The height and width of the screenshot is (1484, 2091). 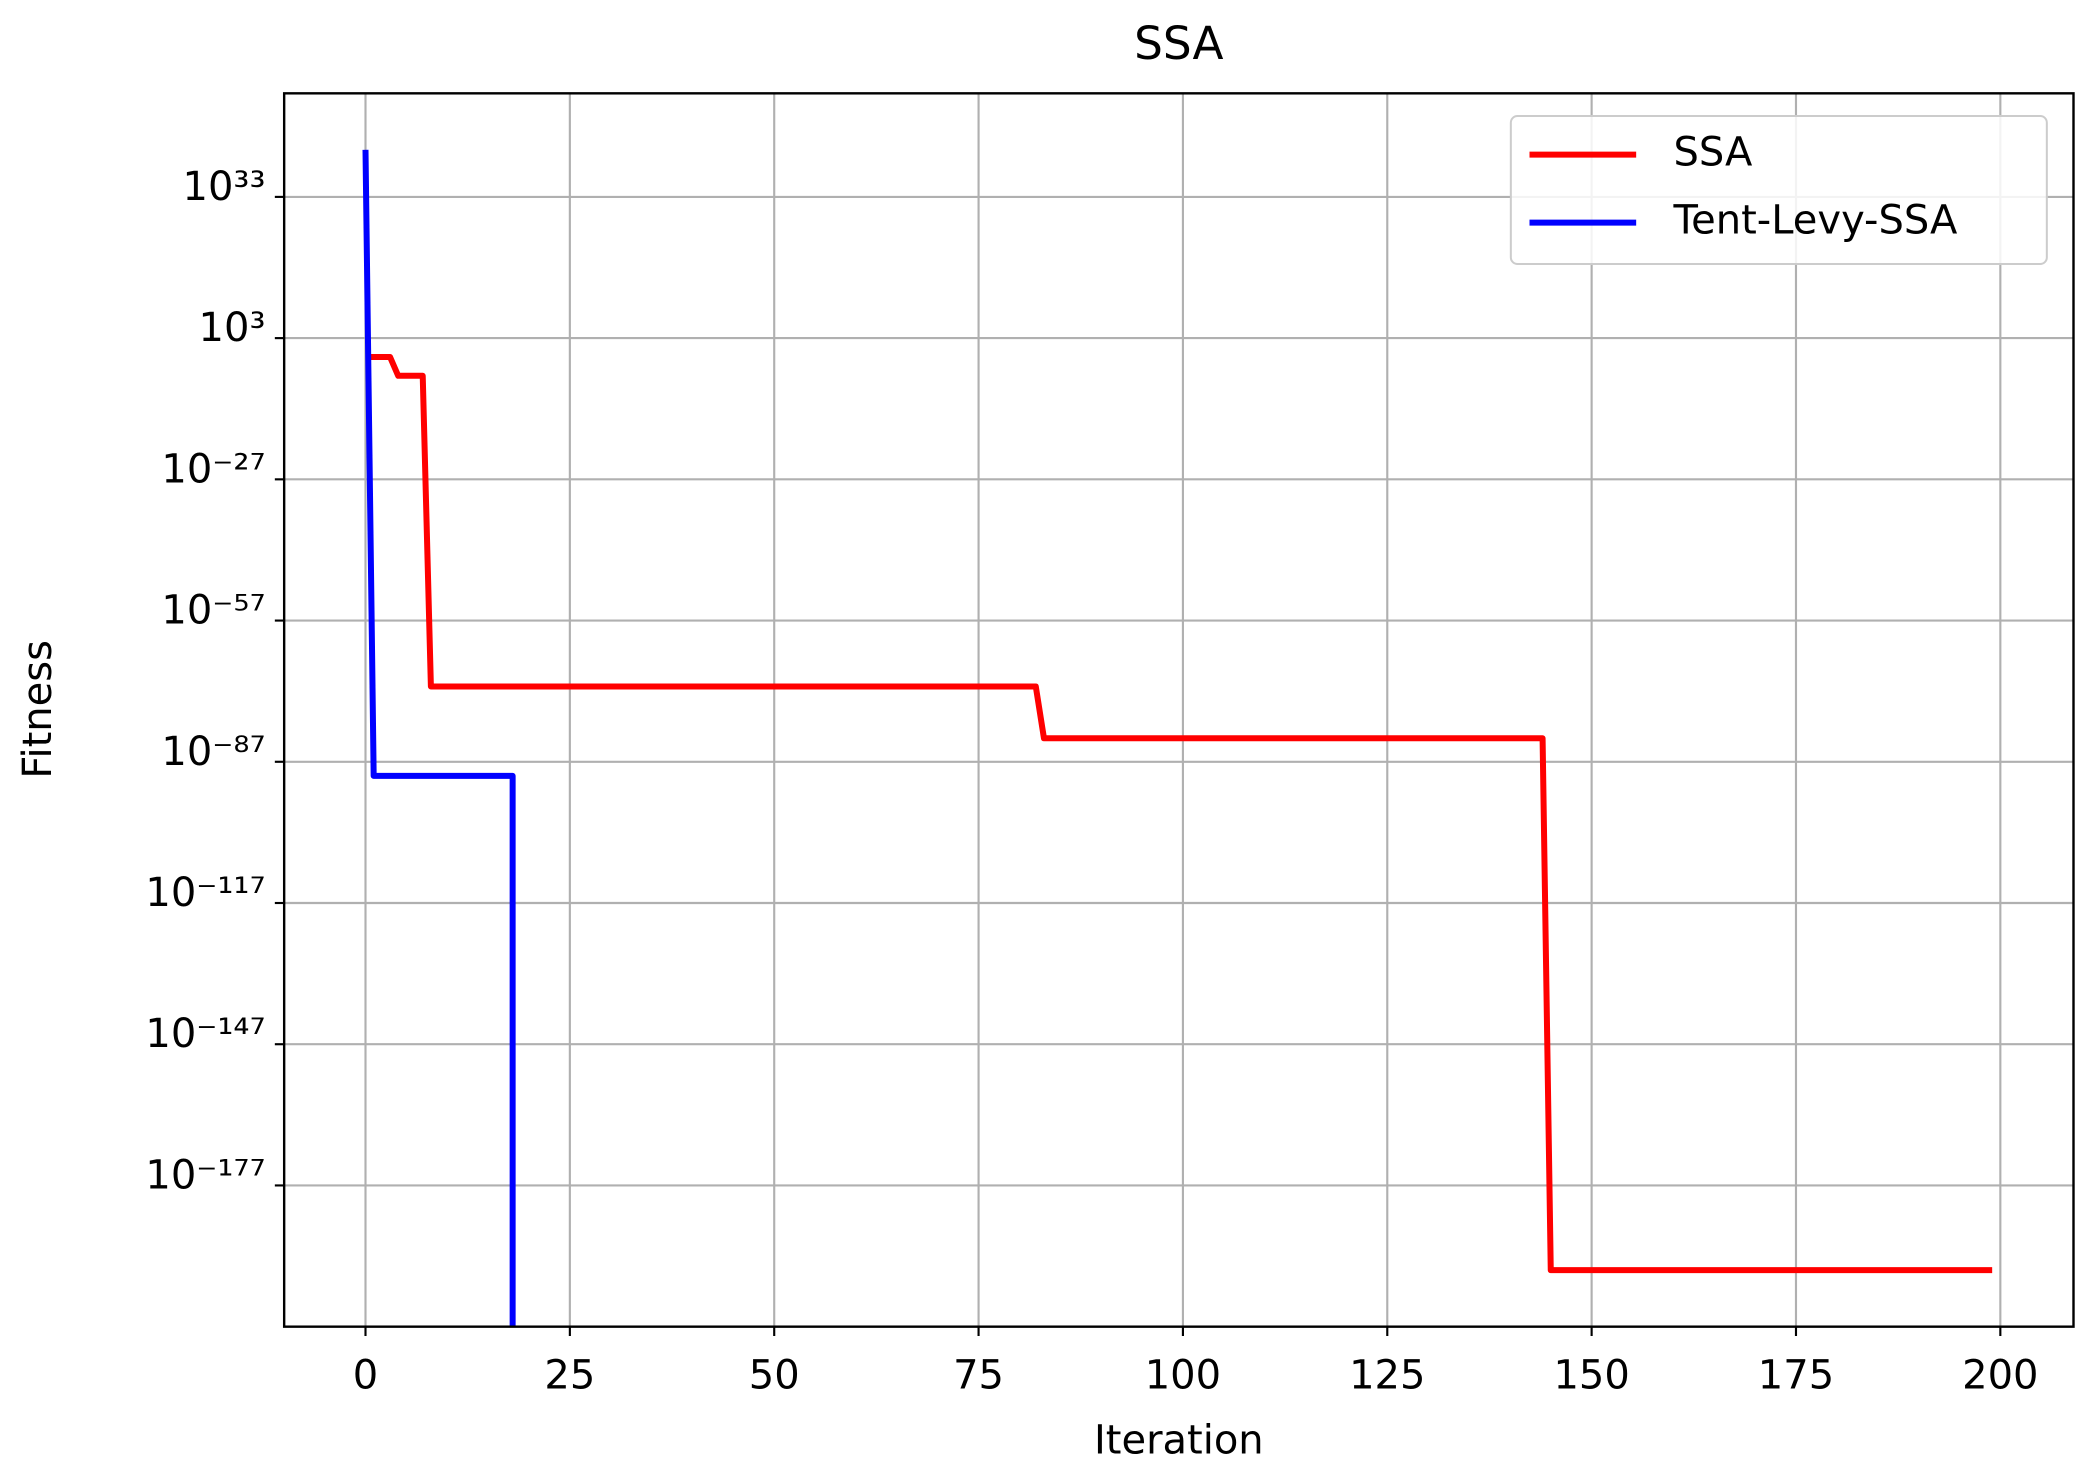 I want to click on legend-label: SSA, so click(x=1714, y=153).